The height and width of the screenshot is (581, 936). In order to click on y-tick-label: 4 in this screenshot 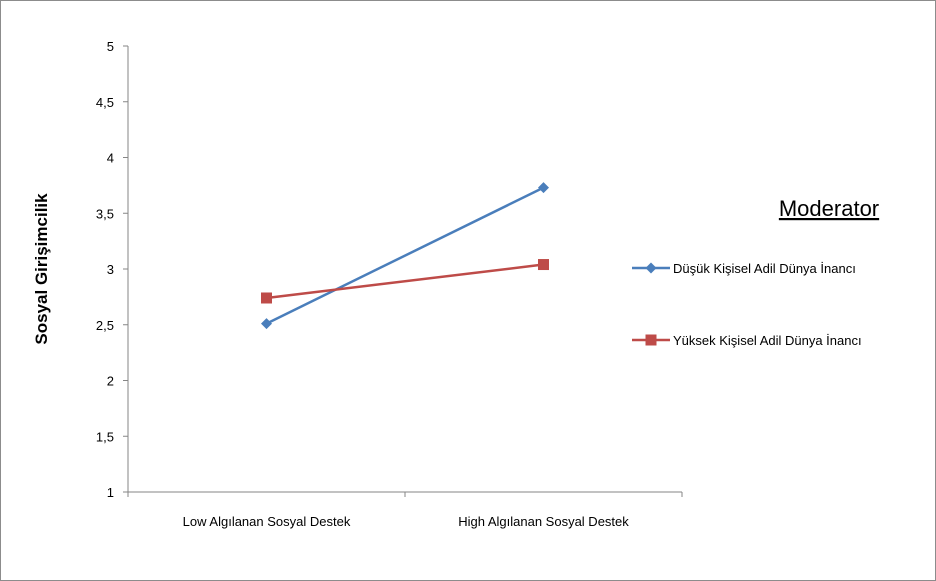, I will do `click(110, 158)`.